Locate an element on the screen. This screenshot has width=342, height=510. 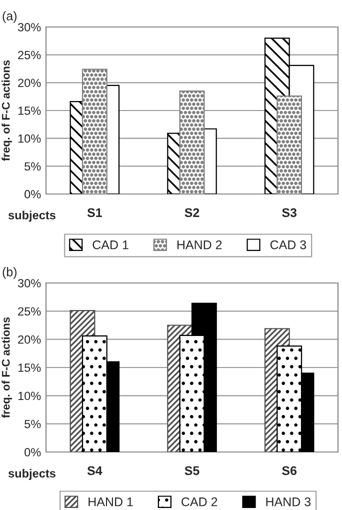
x-tick-label: S2 is located at coordinates (192, 213).